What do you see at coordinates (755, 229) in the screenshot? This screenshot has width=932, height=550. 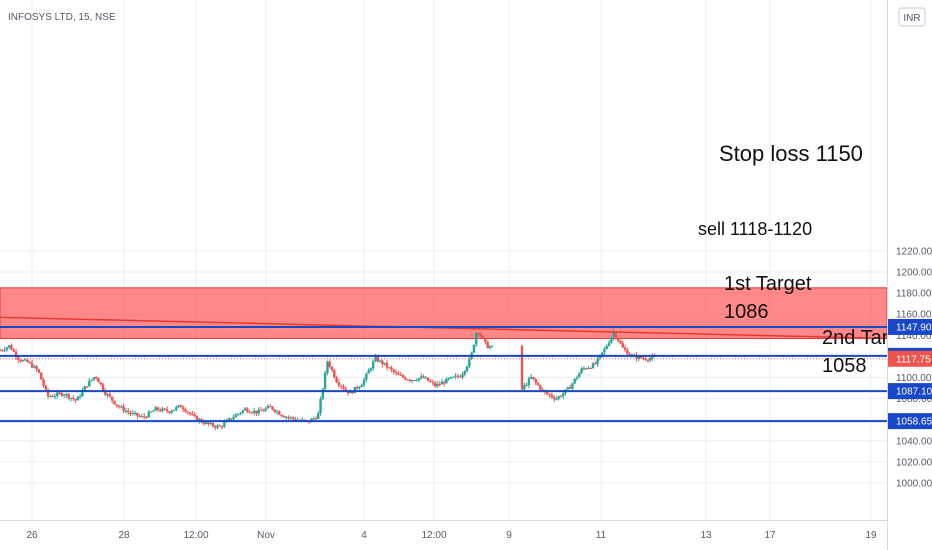 I see `sell-annotation: sell 1118-1120` at bounding box center [755, 229].